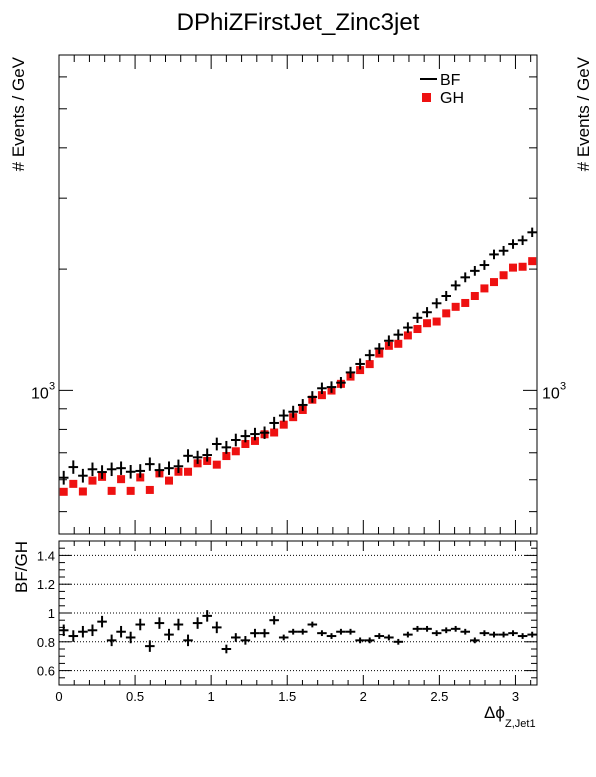 Image resolution: width=596 pixels, height=777 pixels. Describe the element at coordinates (40, 393) in the screenshot. I see `y-tick-label-base: 10` at that location.